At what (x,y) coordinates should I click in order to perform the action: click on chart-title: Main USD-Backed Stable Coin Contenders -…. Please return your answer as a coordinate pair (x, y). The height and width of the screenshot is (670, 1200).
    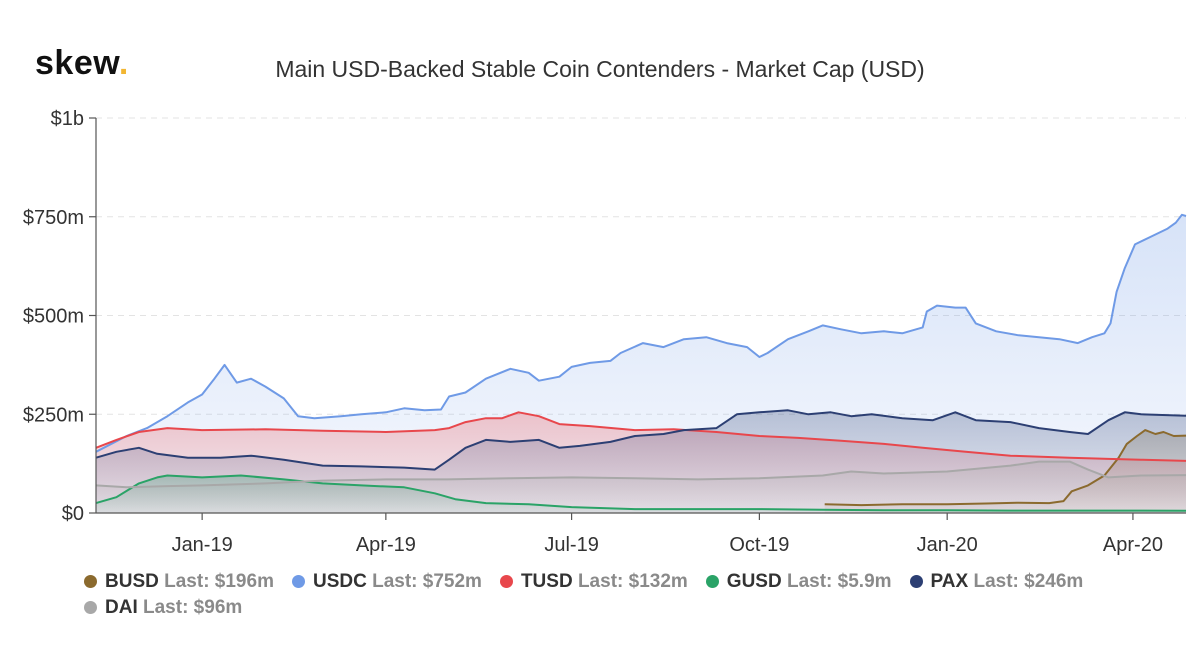
    Looking at the image, I should click on (600, 69).